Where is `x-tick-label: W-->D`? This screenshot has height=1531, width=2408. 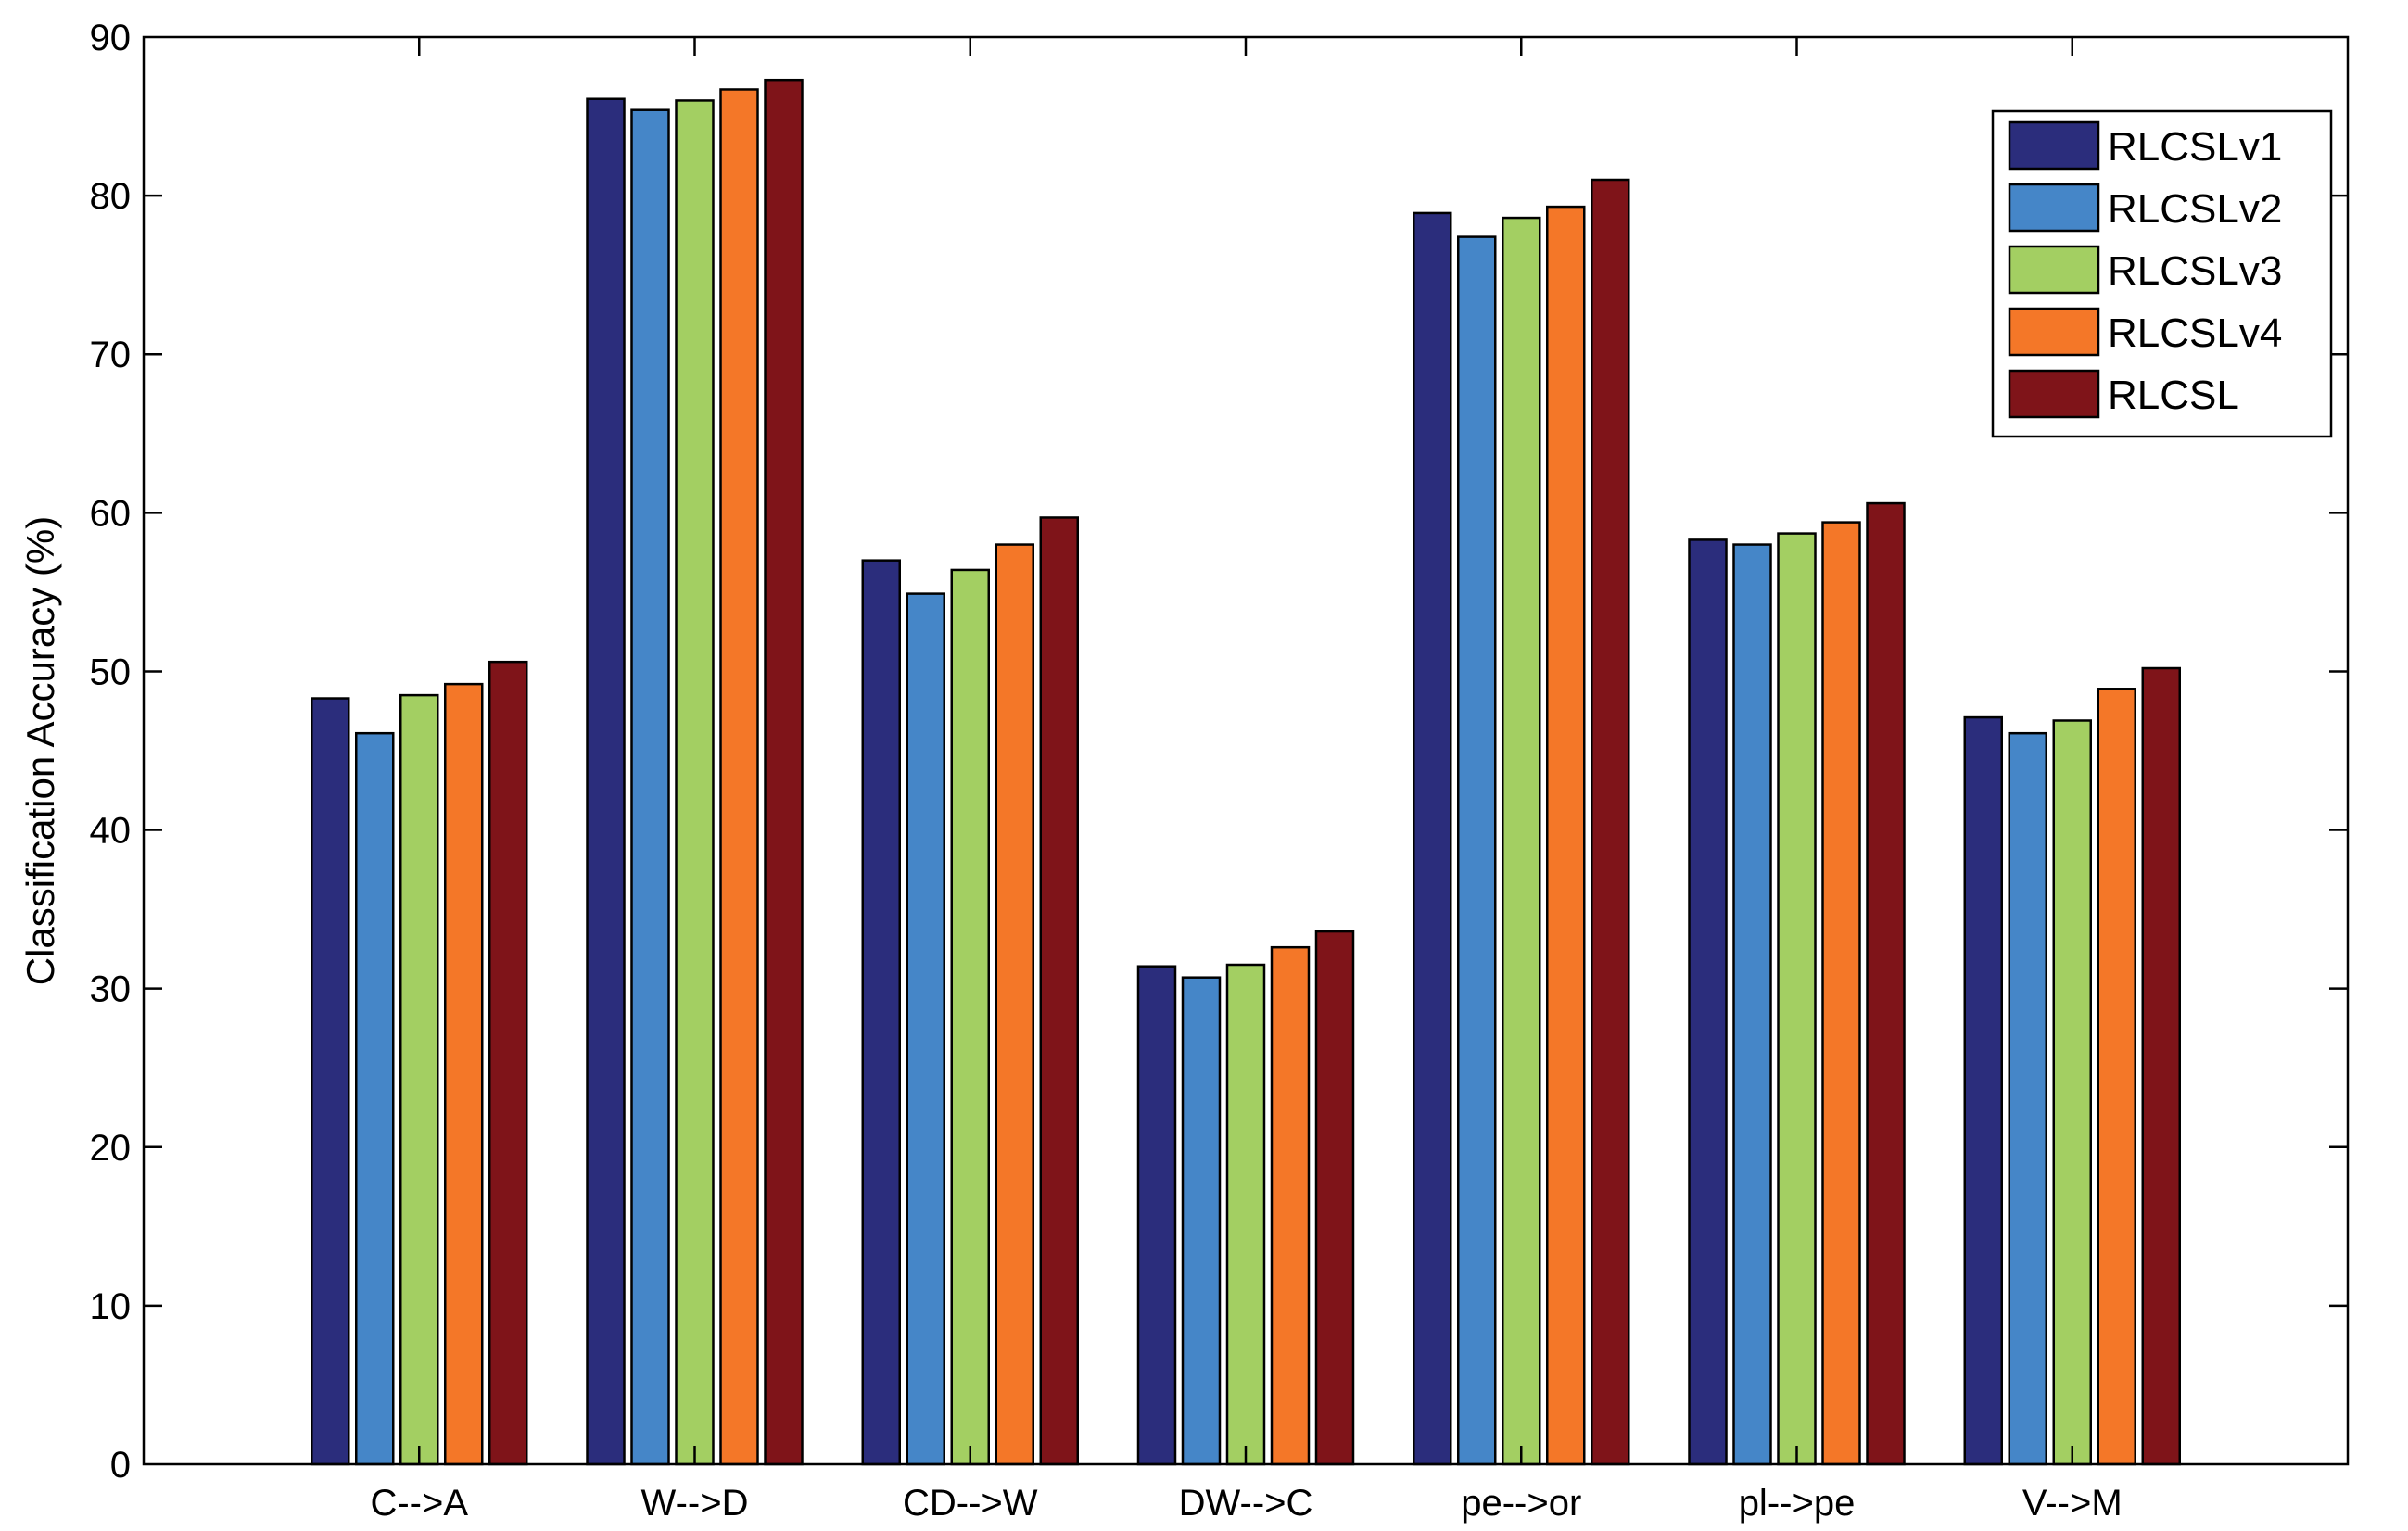 x-tick-label: W-->D is located at coordinates (695, 1503).